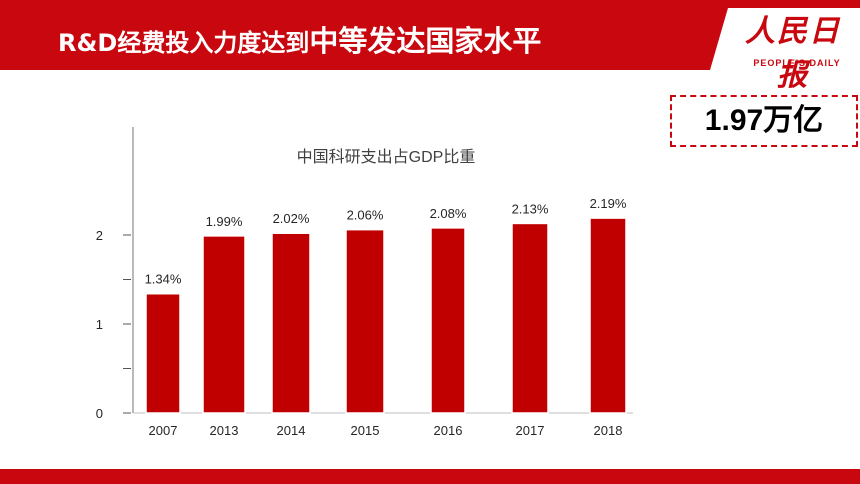 The image size is (860, 484). What do you see at coordinates (386, 157) in the screenshot?
I see `chart-title: 中国科研支出占GDP比重` at bounding box center [386, 157].